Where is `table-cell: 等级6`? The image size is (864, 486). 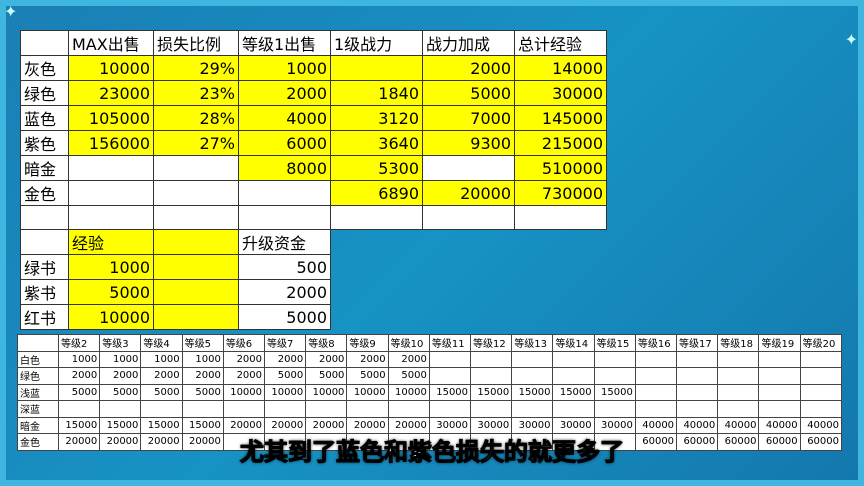 table-cell: 等级6 is located at coordinates (244, 343).